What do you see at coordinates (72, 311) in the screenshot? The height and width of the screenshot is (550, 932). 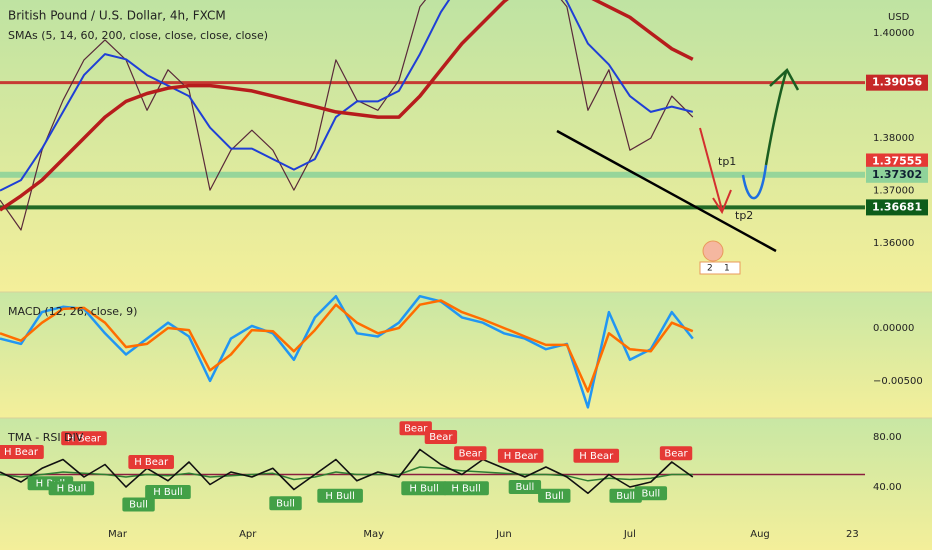 I see `indicator-title: MACD (12, 26, close, 9)` at bounding box center [72, 311].